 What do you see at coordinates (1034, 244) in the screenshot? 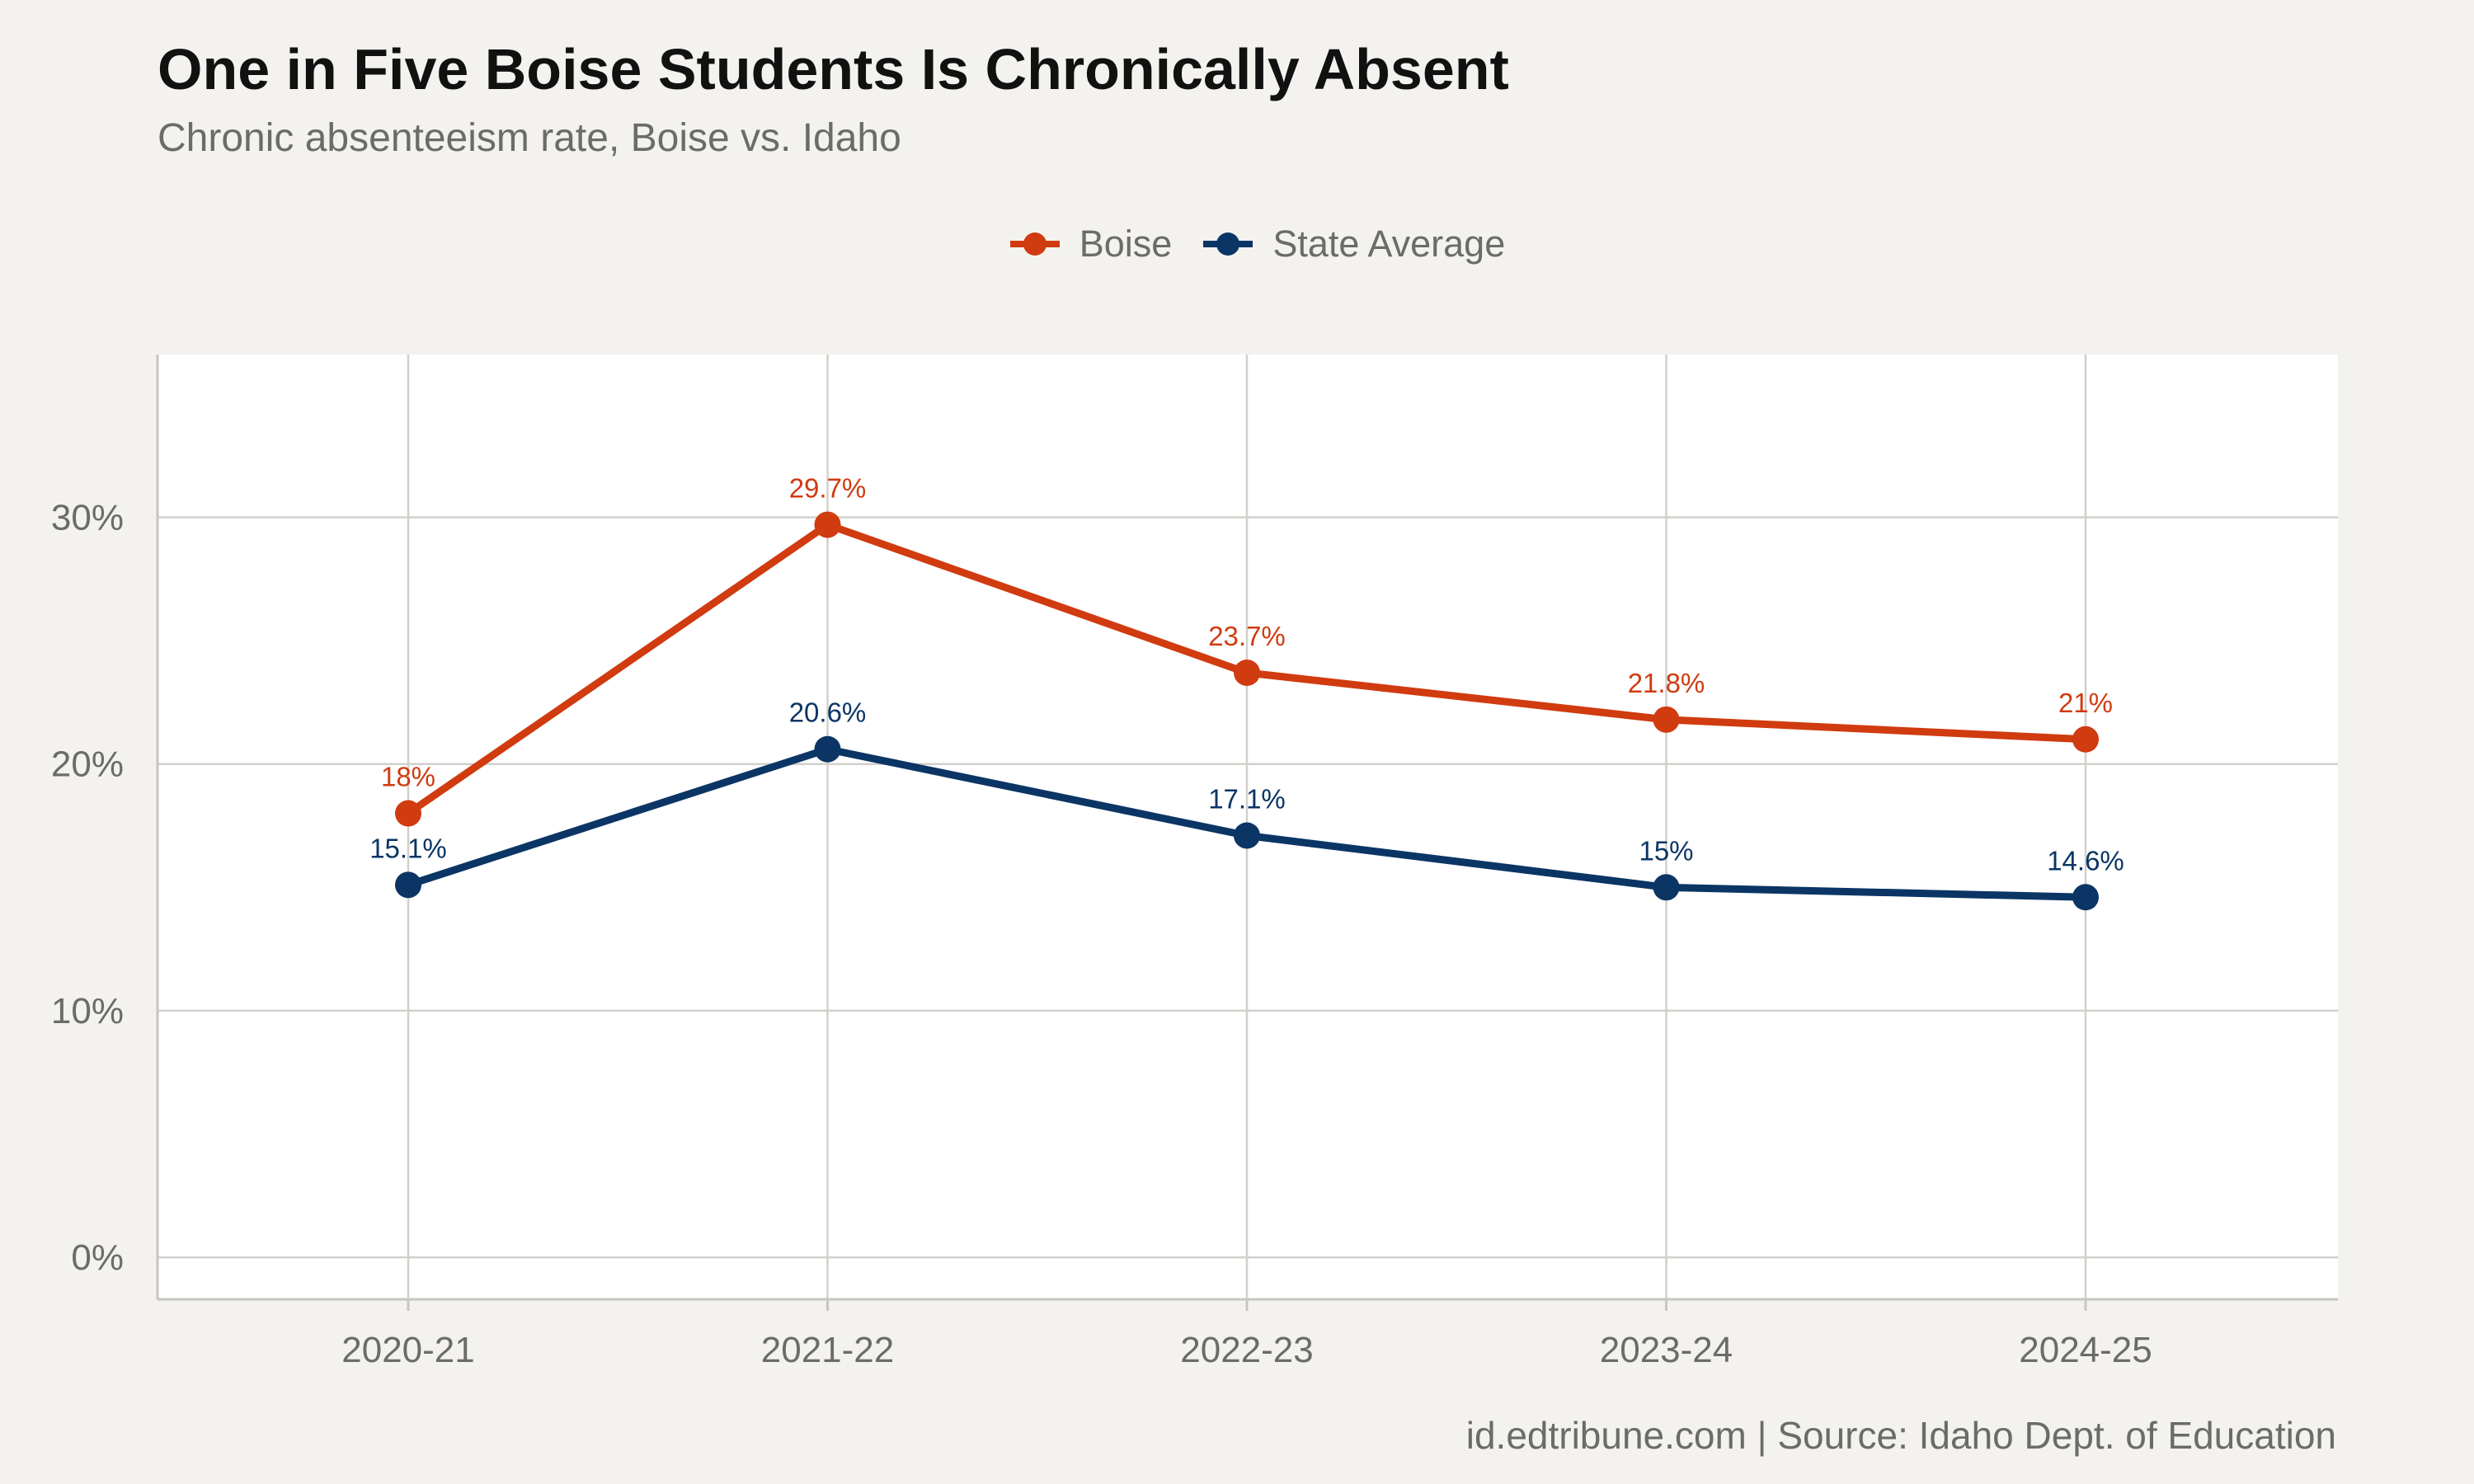
I see `legend-key-boise` at bounding box center [1034, 244].